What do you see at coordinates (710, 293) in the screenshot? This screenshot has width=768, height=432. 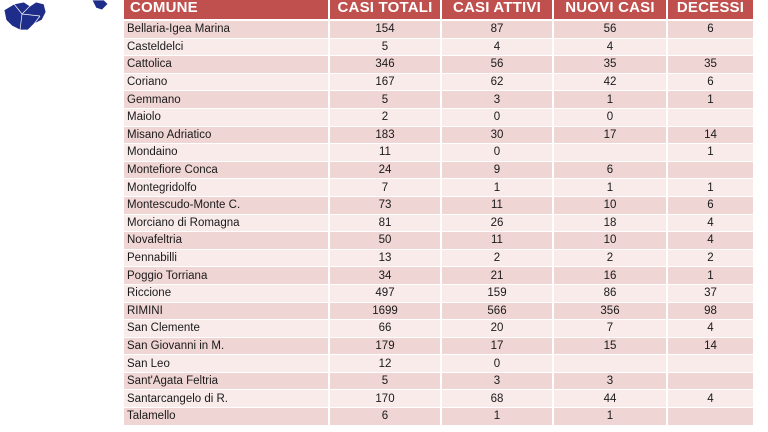 I see `cell-decessi: 37` at bounding box center [710, 293].